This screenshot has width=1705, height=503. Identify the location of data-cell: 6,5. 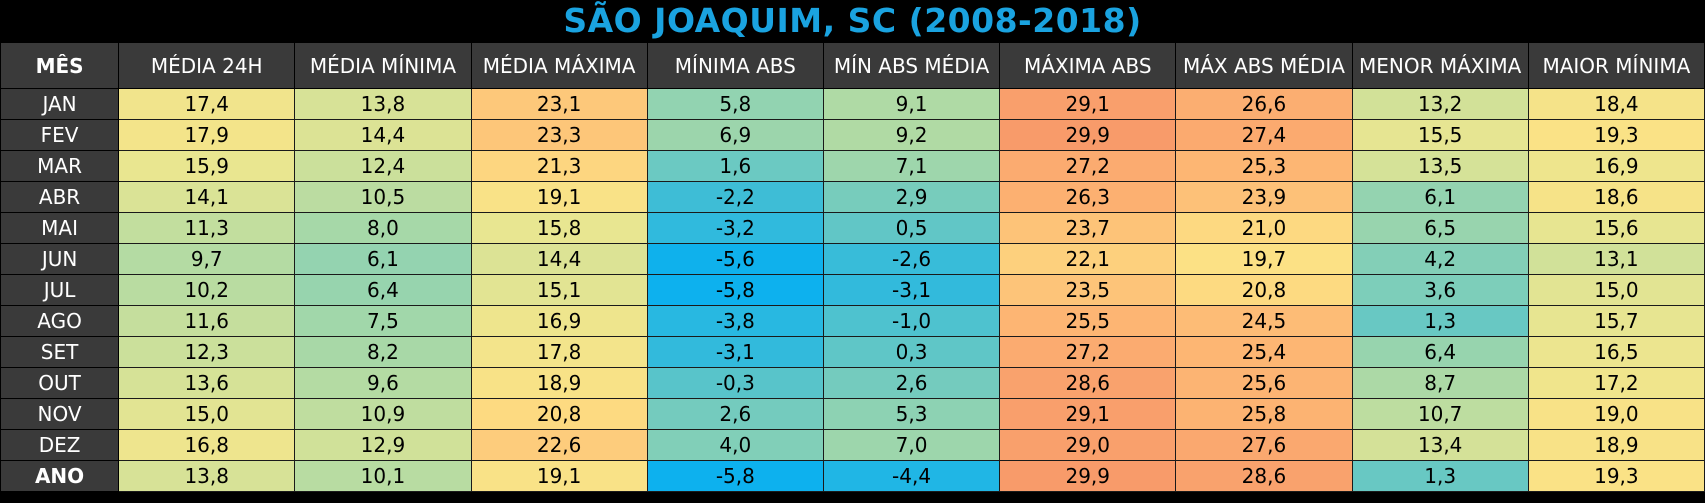
(1440, 228).